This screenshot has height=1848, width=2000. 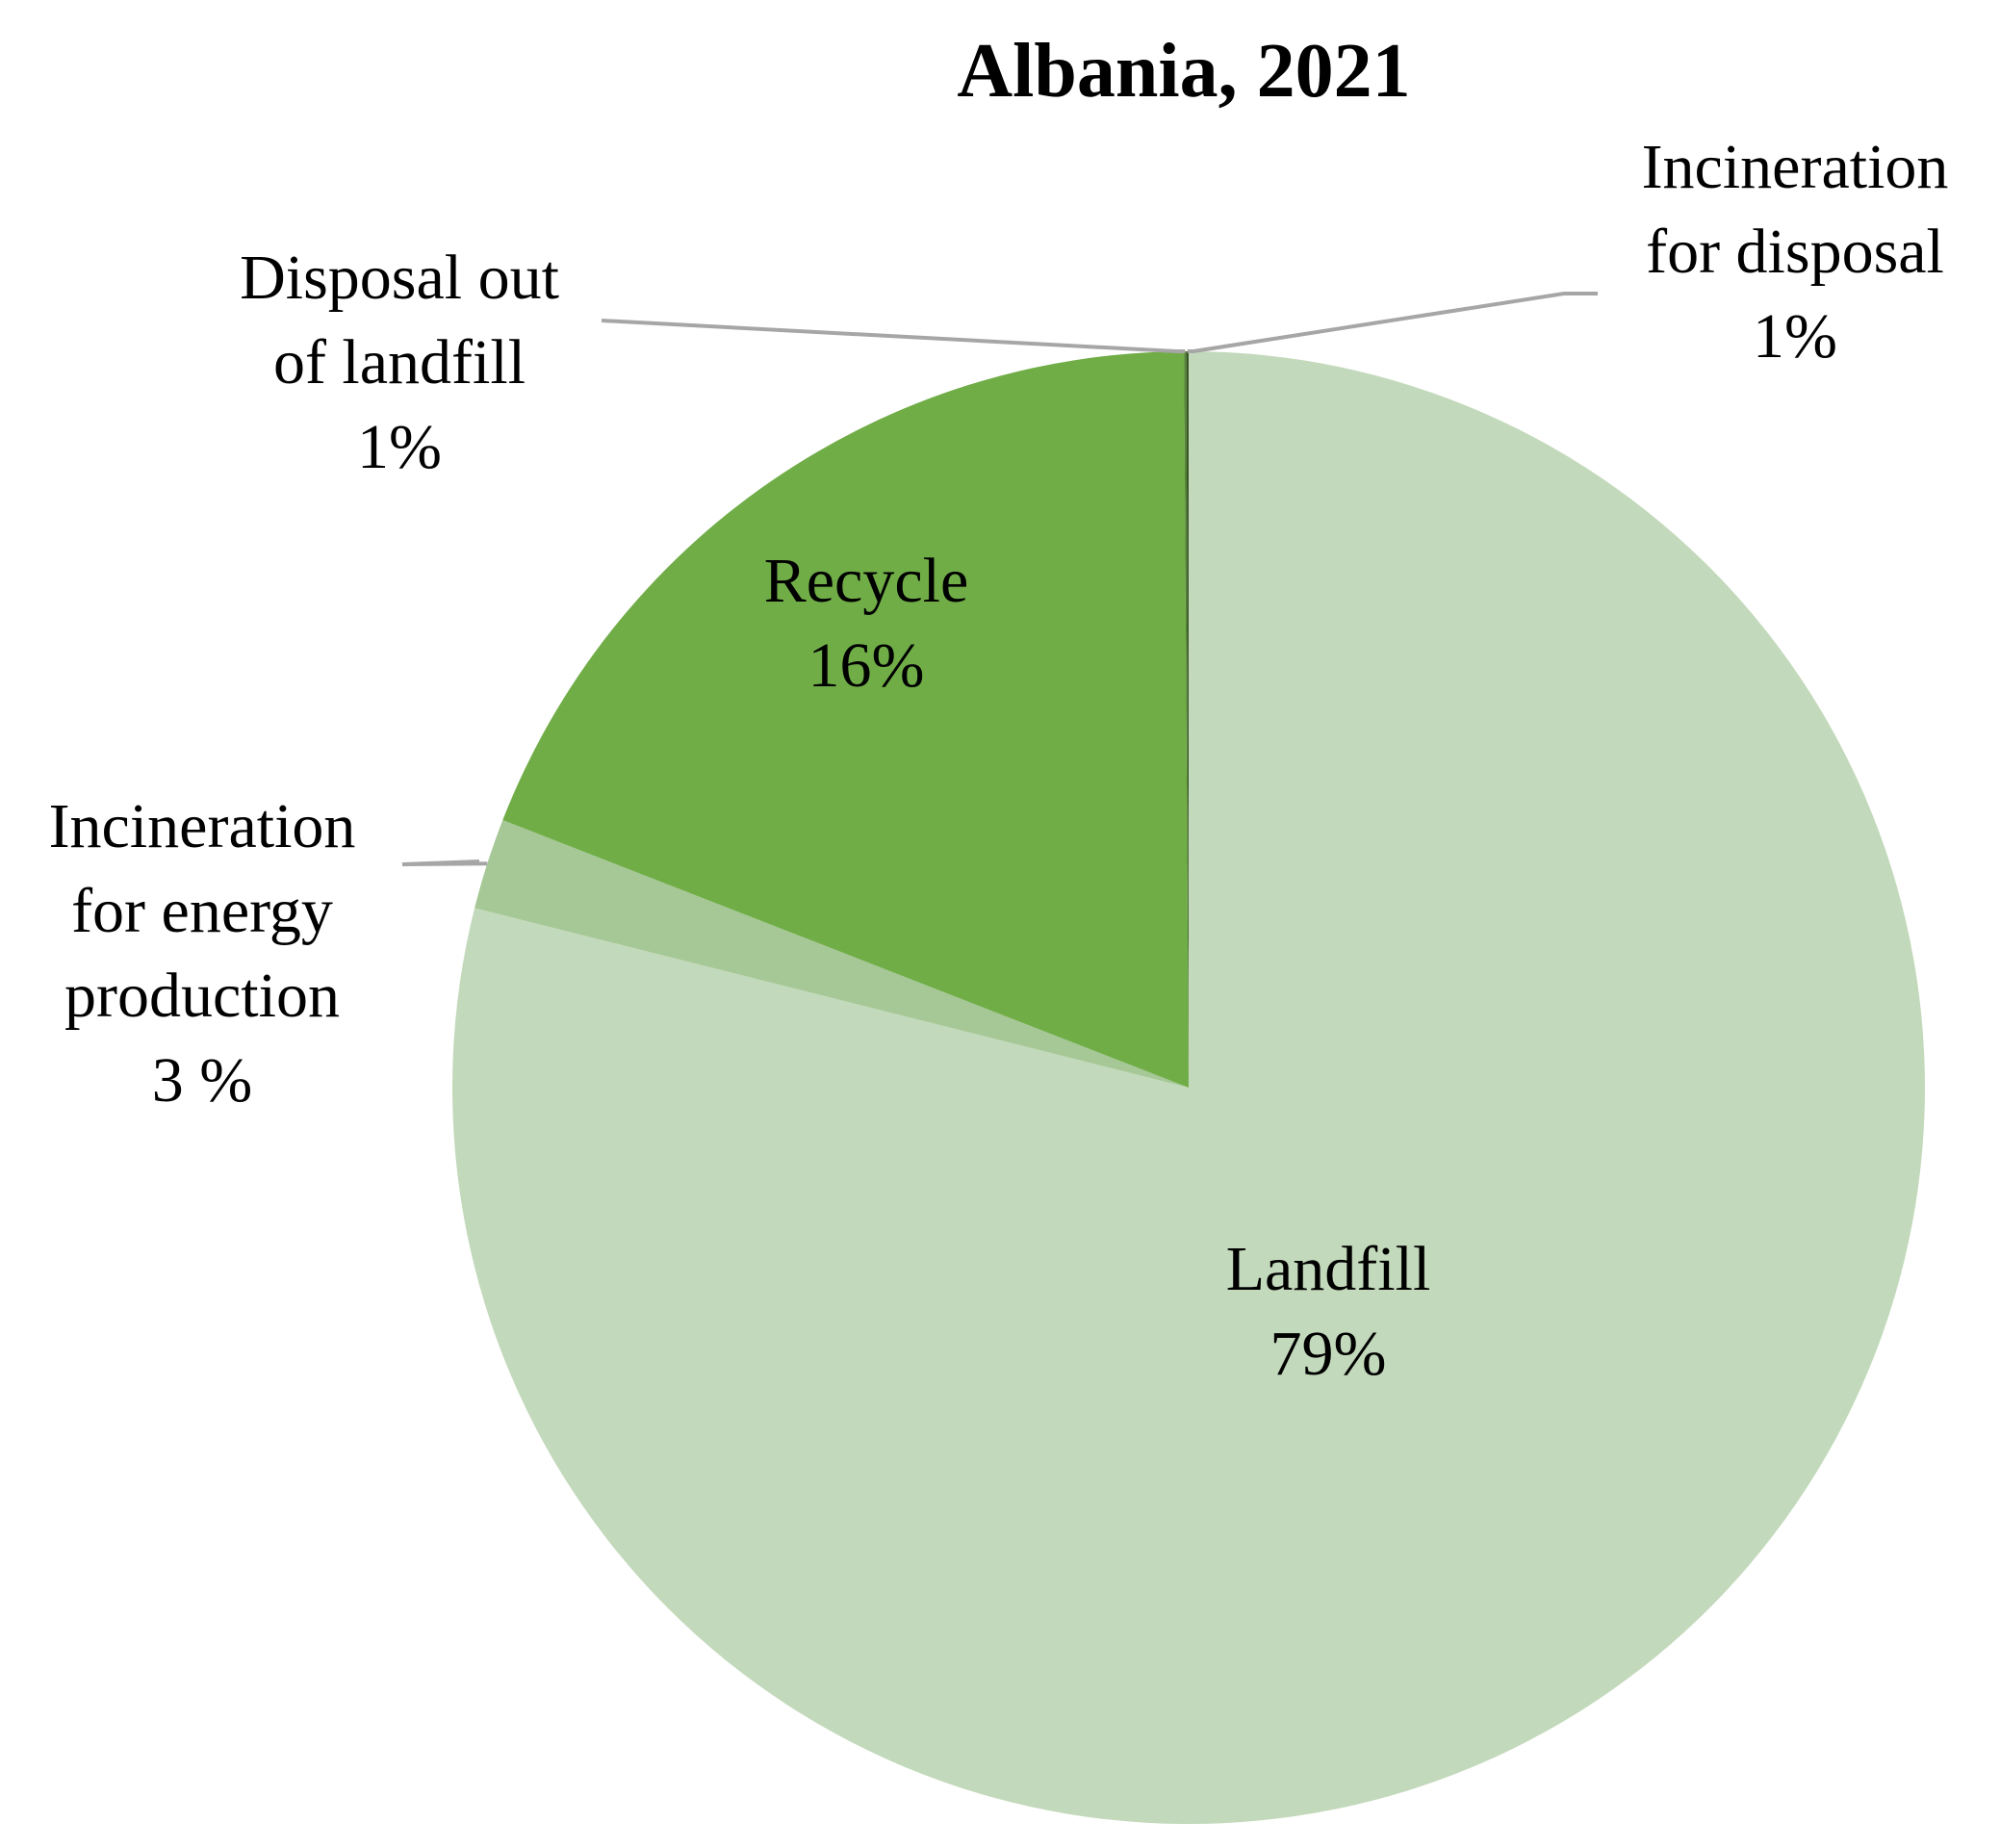 What do you see at coordinates (1183, 71) in the screenshot?
I see `chart-title: Albania, 2021` at bounding box center [1183, 71].